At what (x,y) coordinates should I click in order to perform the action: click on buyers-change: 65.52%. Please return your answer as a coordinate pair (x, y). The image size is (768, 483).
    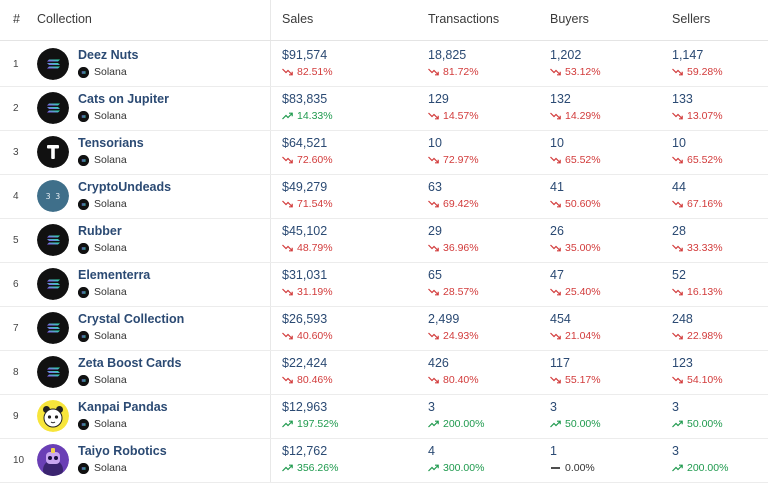
    Looking at the image, I should click on (575, 160).